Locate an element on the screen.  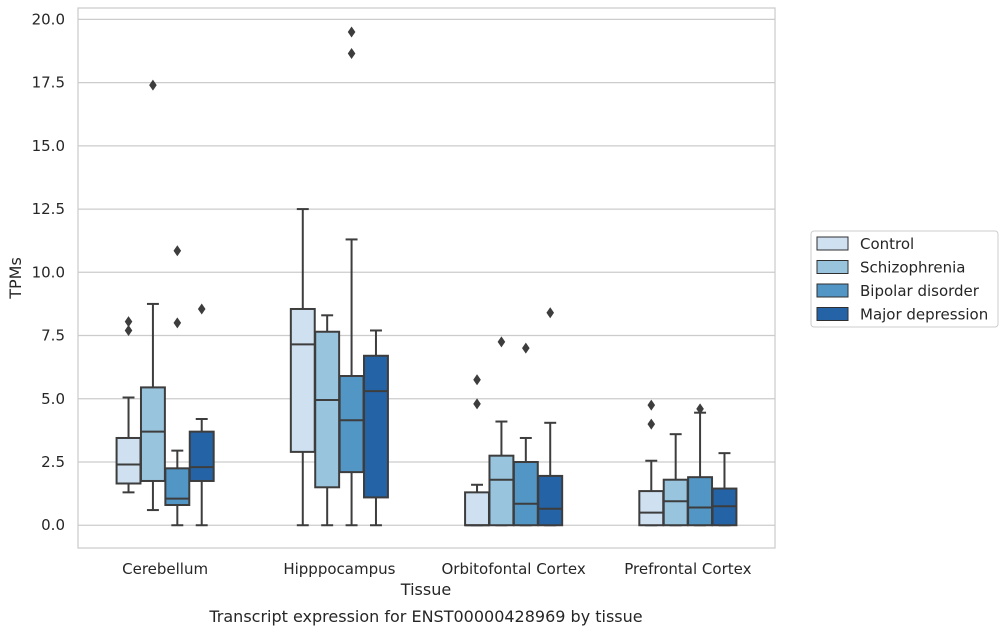
legend-label: Schizophrenia is located at coordinates (912, 268).